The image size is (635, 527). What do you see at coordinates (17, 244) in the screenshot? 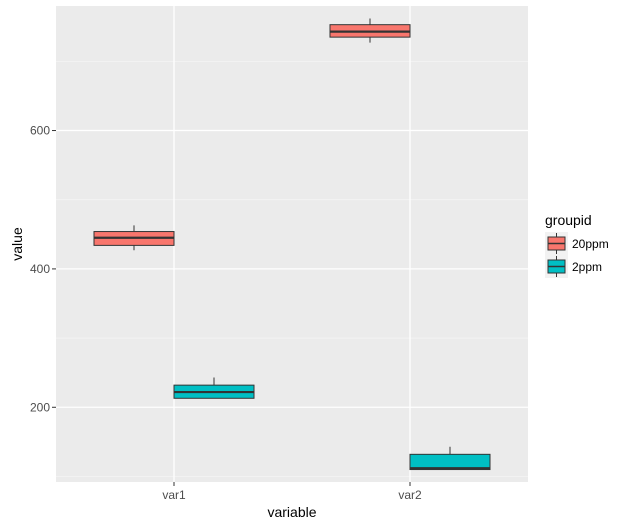
I see `y-axis-title: value` at bounding box center [17, 244].